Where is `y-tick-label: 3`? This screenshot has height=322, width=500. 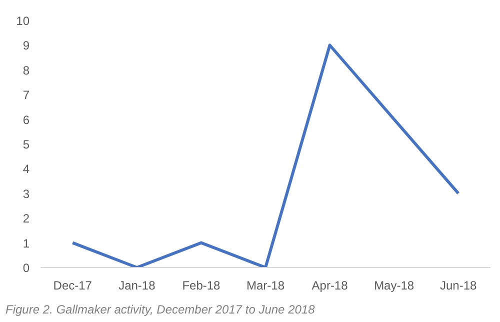
y-tick-label: 3 is located at coordinates (26, 193).